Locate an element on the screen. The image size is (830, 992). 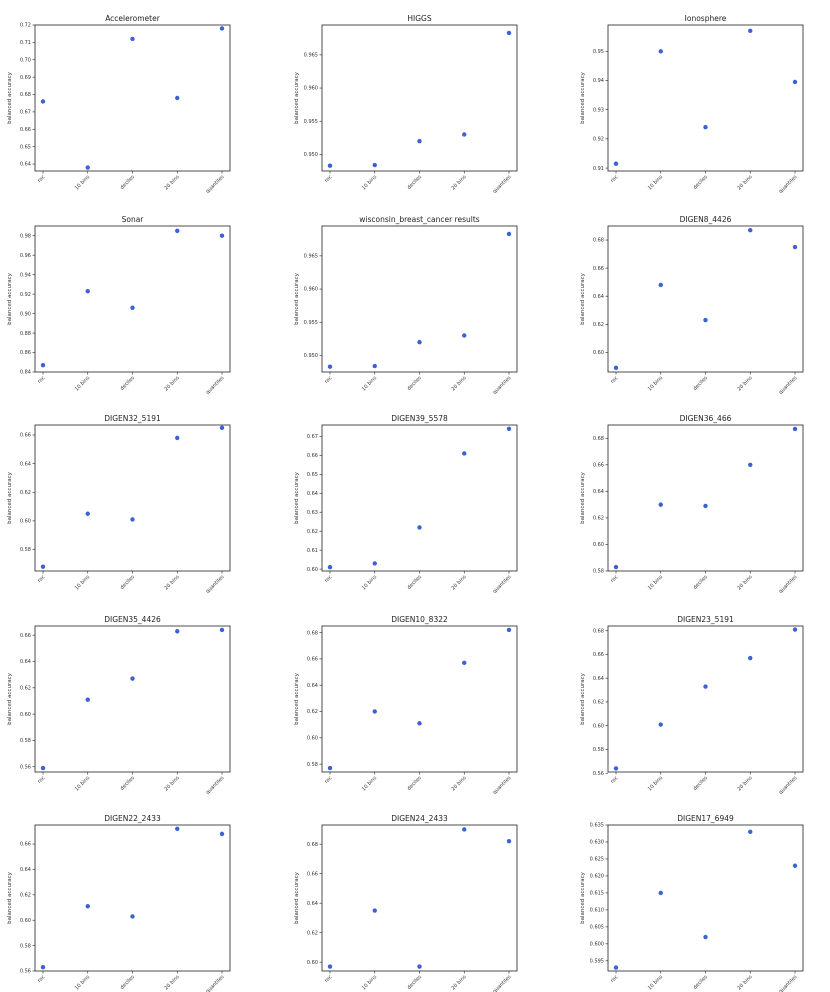
y-tick-label: 0.610 is located at coordinates (597, 911).